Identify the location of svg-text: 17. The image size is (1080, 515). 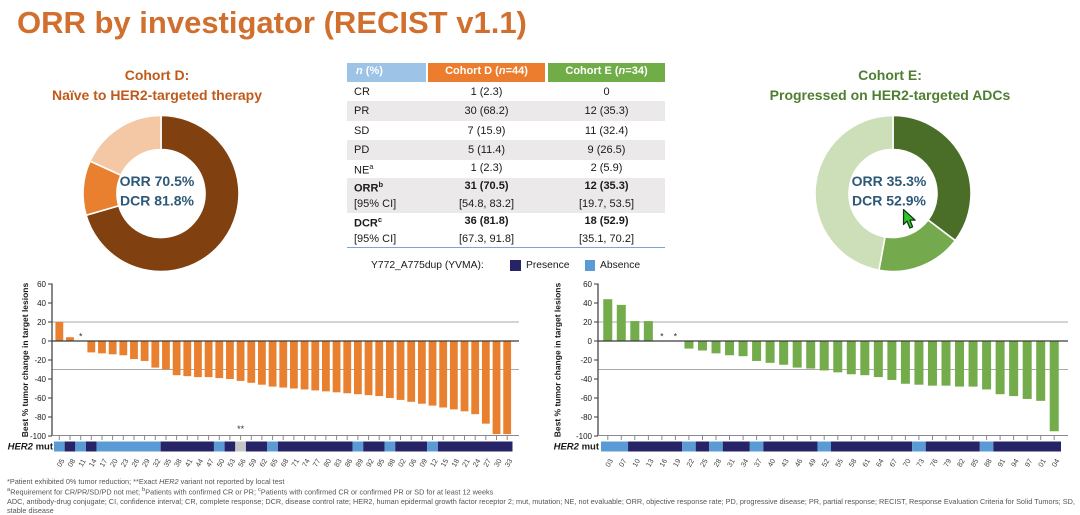
(103, 462).